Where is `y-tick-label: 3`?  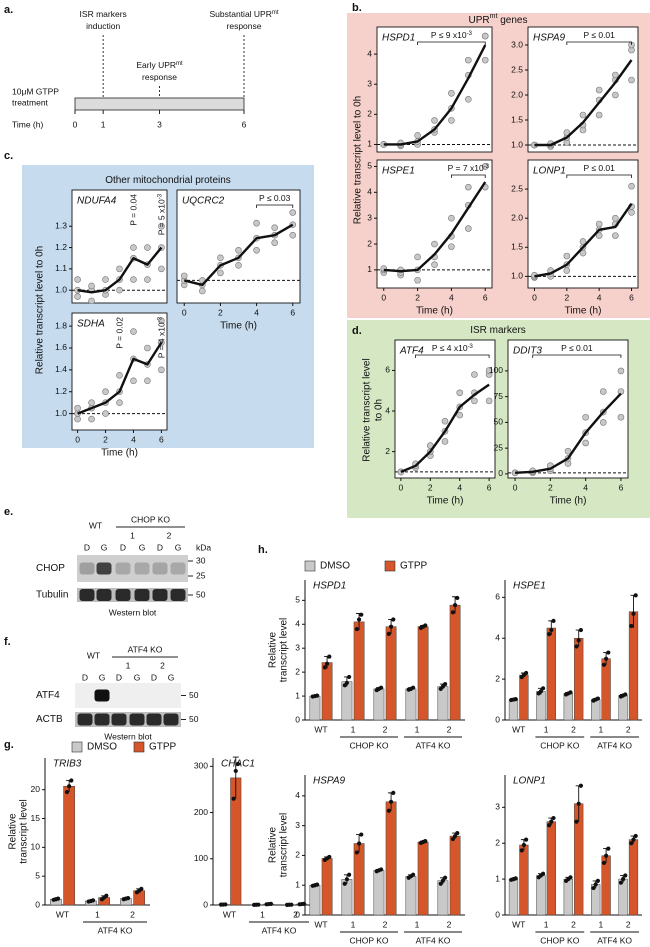
y-tick-label: 3 is located at coordinates (497, 807).